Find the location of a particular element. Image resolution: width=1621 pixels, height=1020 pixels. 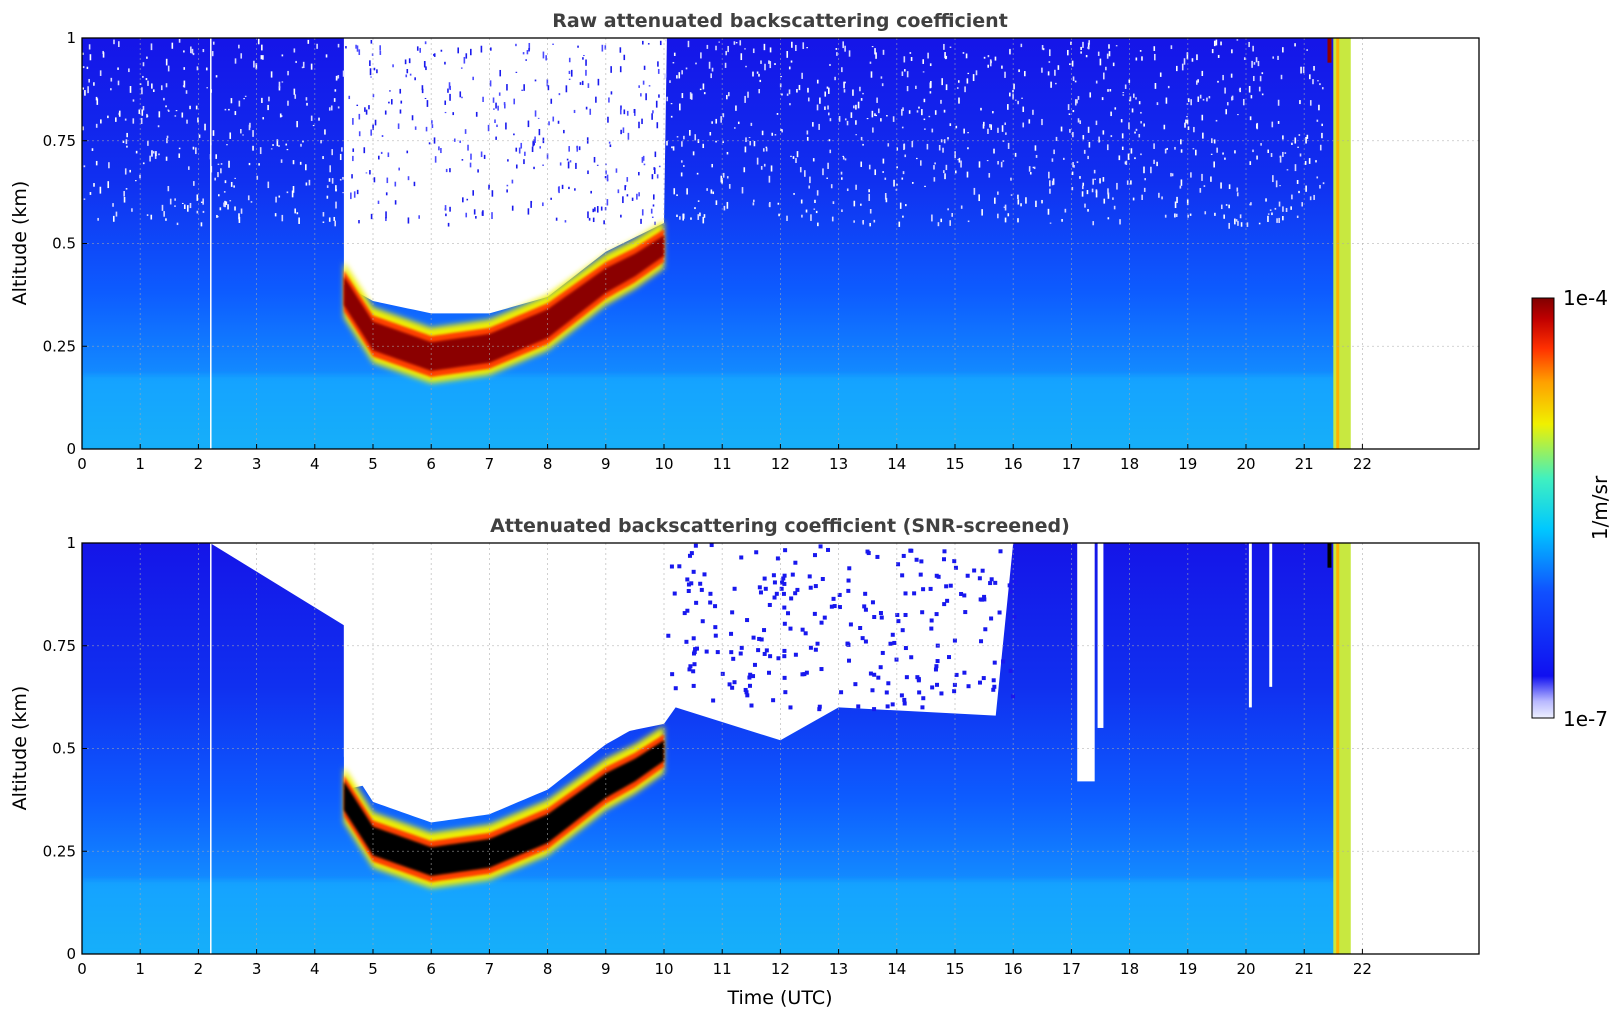

x-tick-label: 1 is located at coordinates (140, 464).